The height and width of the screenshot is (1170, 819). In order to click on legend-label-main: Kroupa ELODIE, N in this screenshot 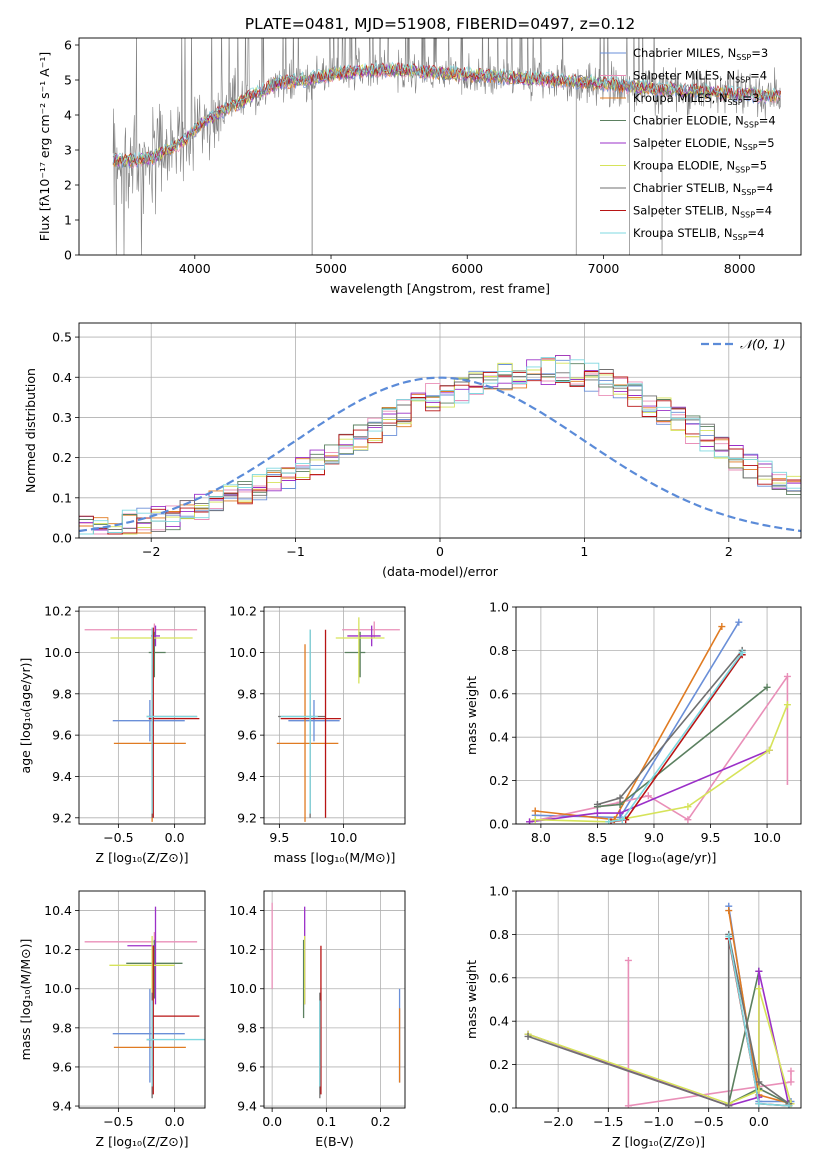, I will do `click(684, 166)`.